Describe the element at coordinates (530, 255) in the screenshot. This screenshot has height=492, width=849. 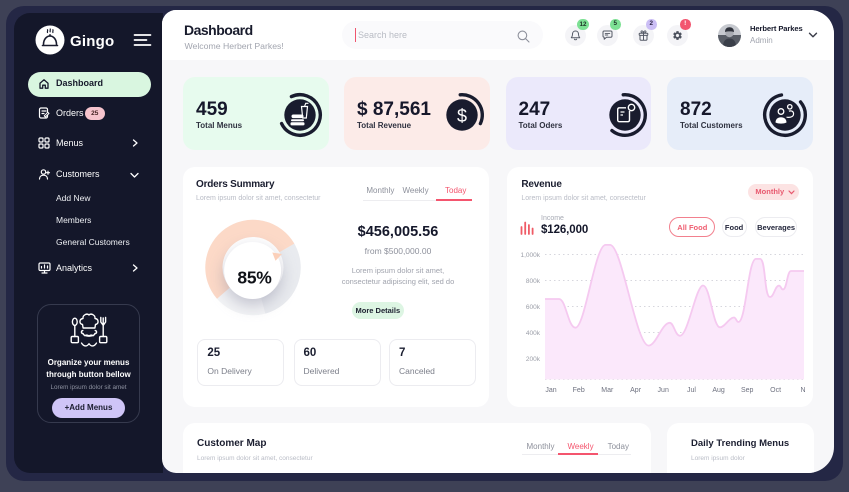
I see `svg-text: 1,000k` at that location.